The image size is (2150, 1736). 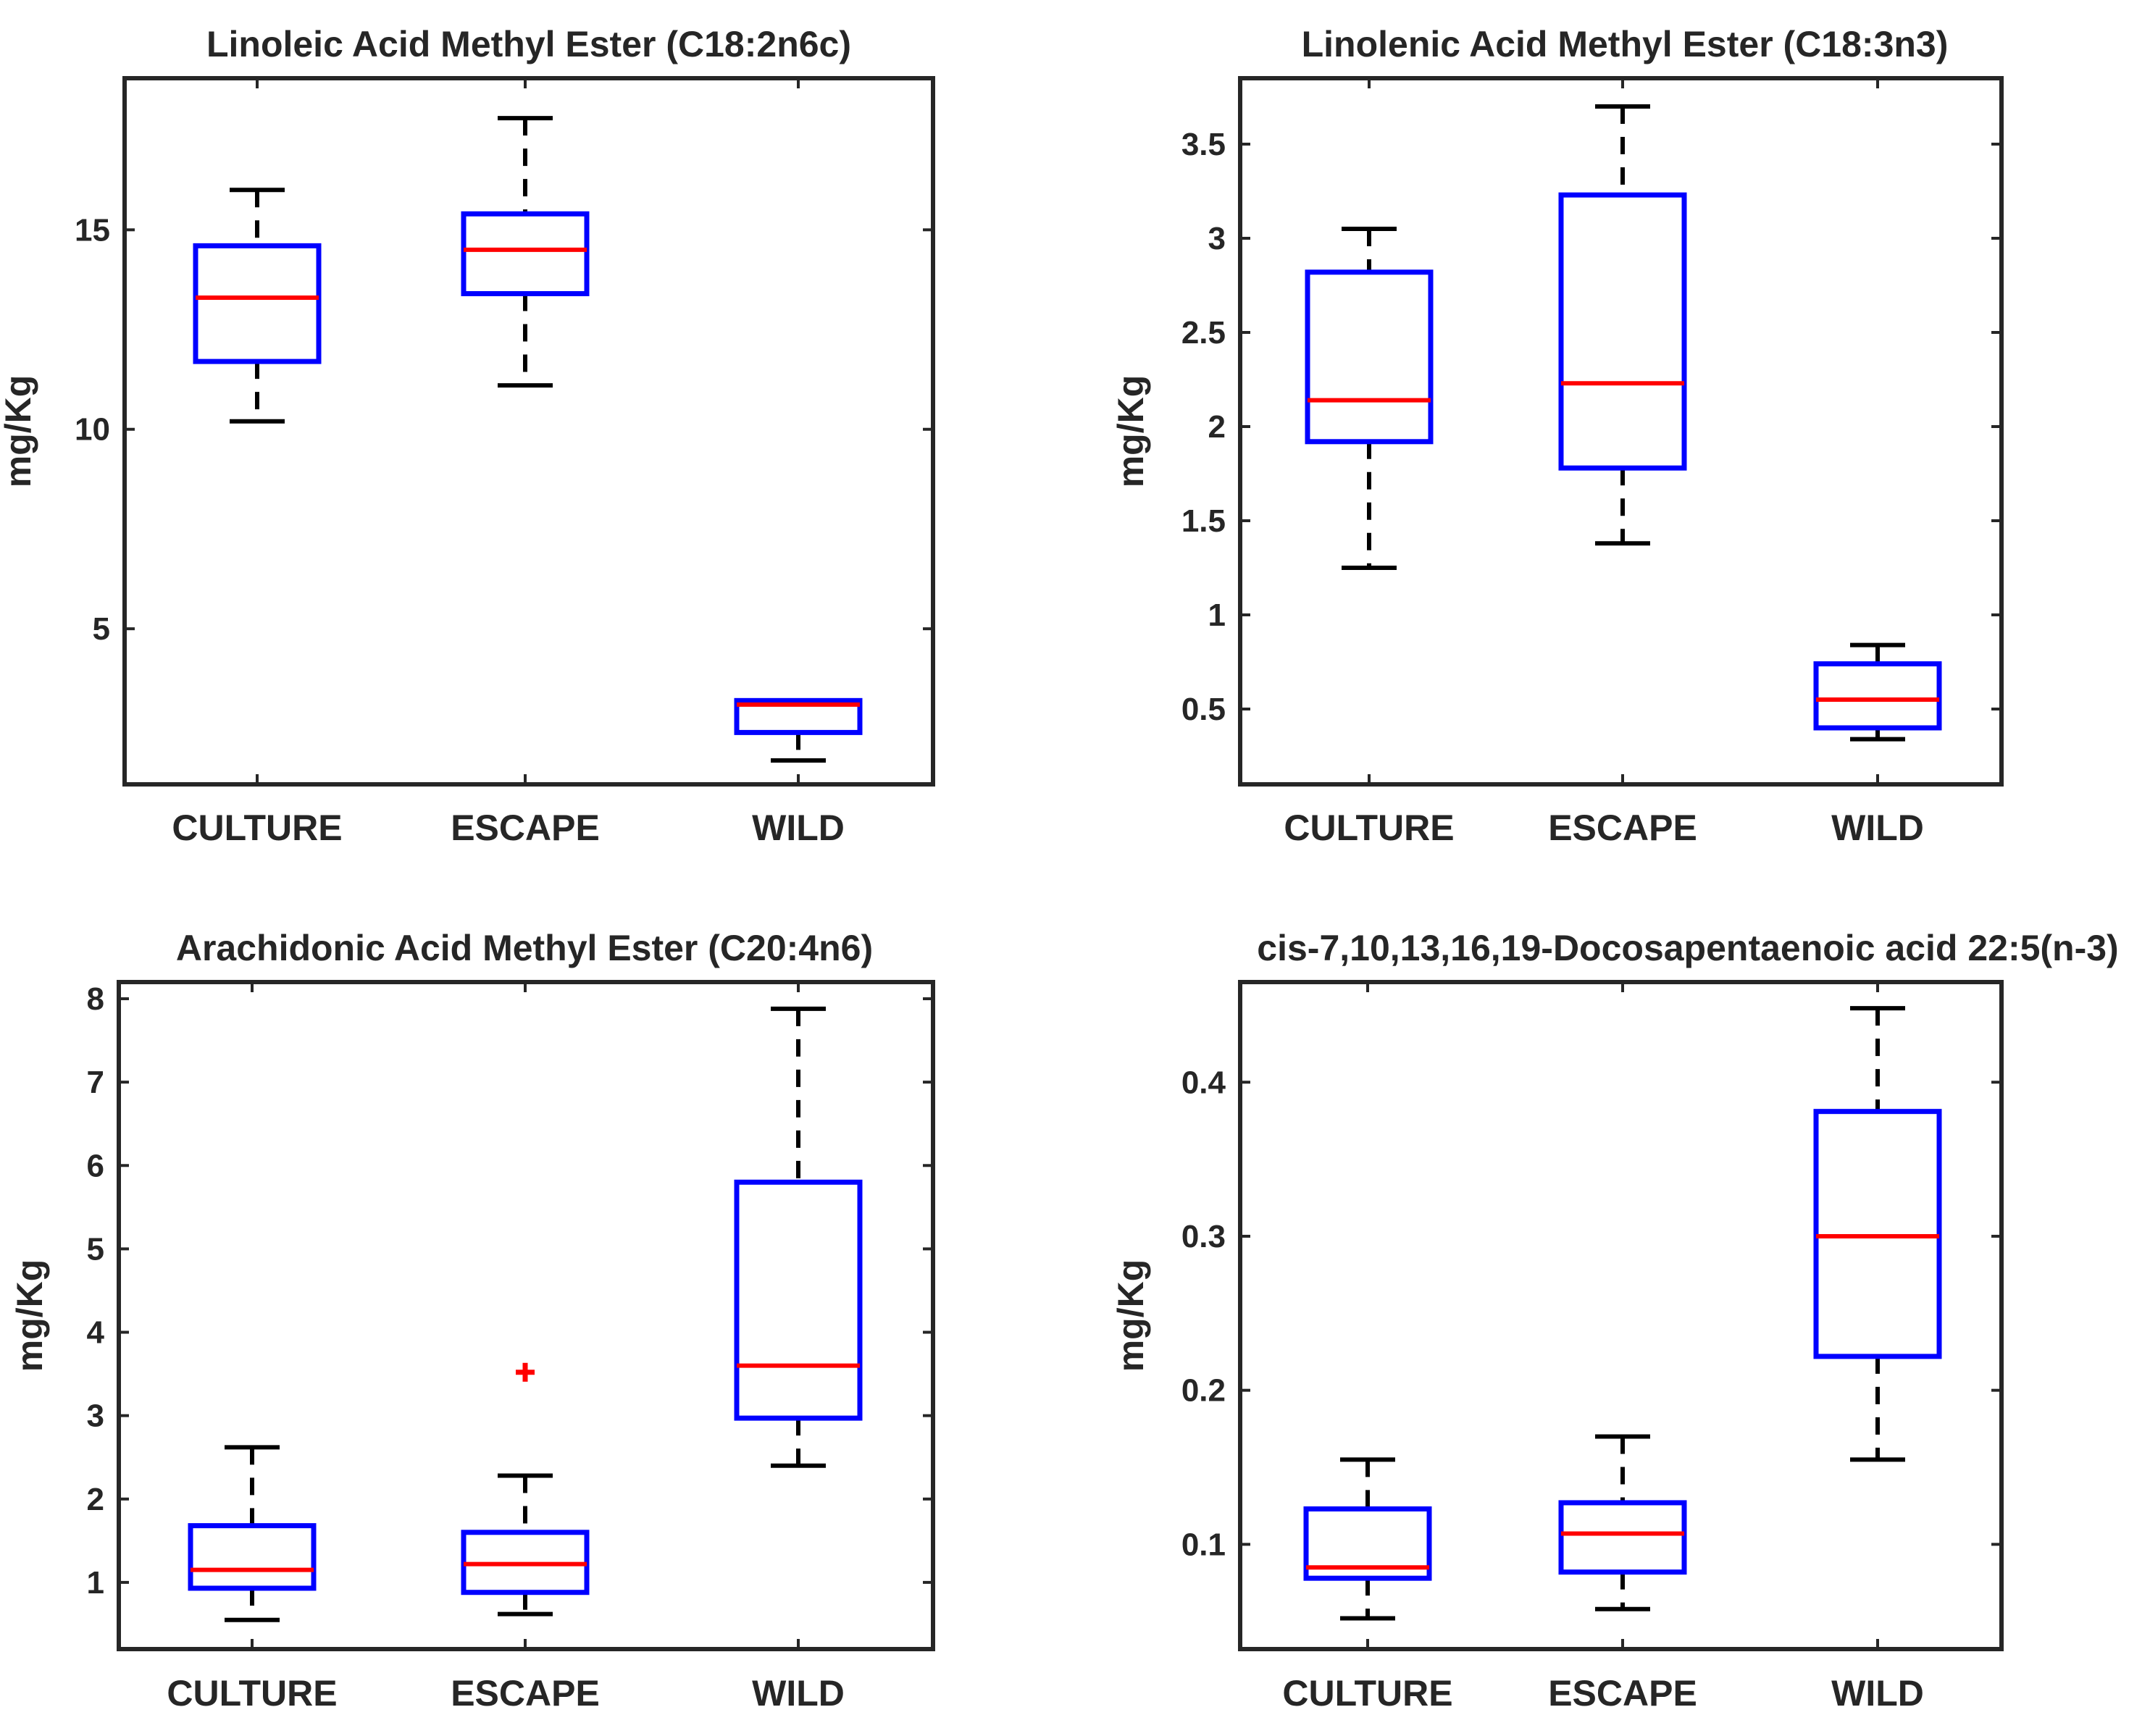 What do you see at coordinates (95, 999) in the screenshot?
I see `y-tick-label: 8` at bounding box center [95, 999].